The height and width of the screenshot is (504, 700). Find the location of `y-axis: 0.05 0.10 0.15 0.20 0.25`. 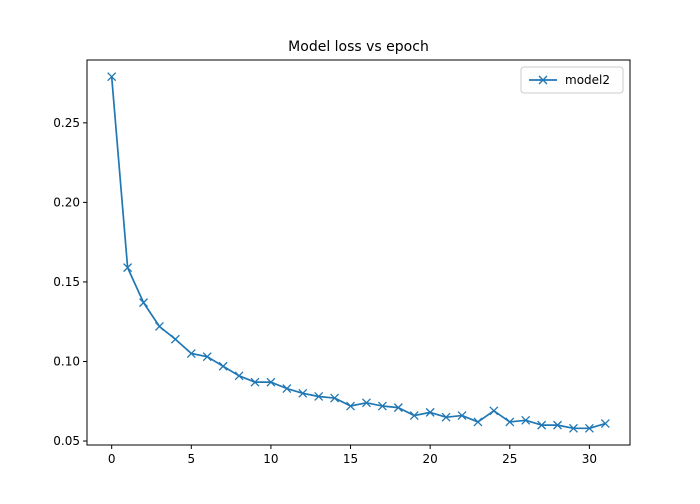

y-axis: 0.05 0.10 0.15 0.20 0.25 is located at coordinates (70, 282).